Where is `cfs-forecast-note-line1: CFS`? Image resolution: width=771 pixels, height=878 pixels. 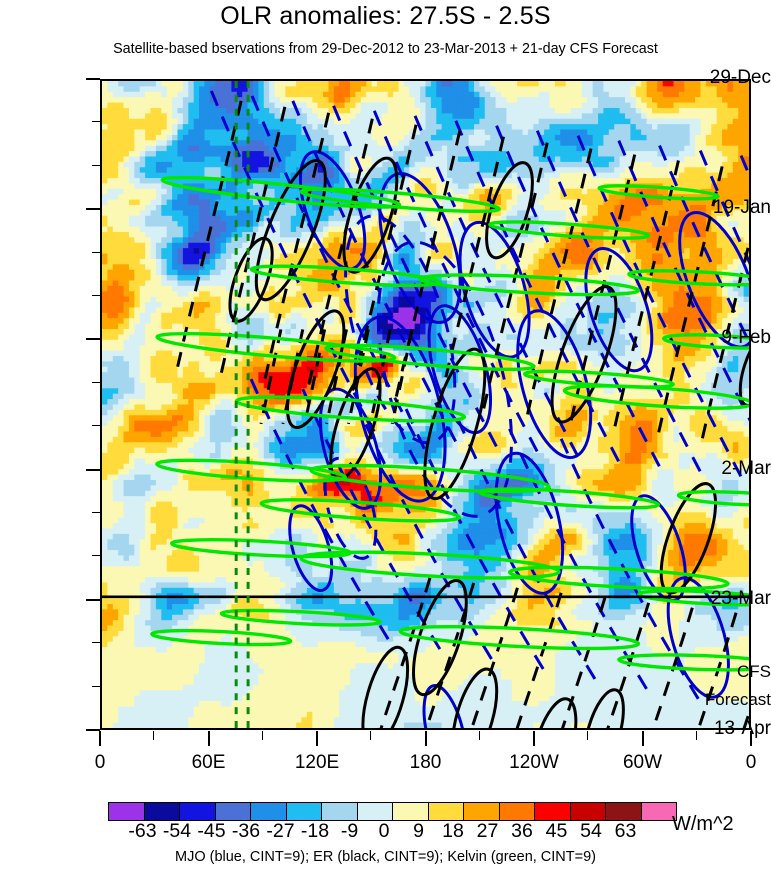
cfs-forecast-note-line1: CFS is located at coordinates (754, 671).